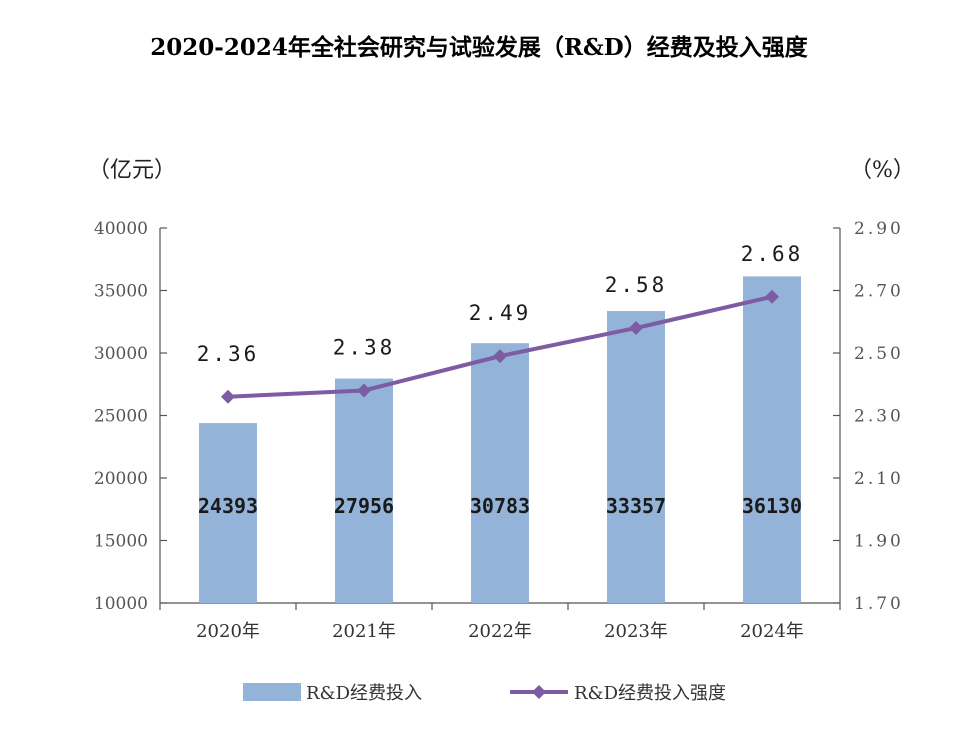 The height and width of the screenshot is (735, 958). Describe the element at coordinates (364, 693) in the screenshot. I see `legend-bar-label: R&D经费投入` at that location.